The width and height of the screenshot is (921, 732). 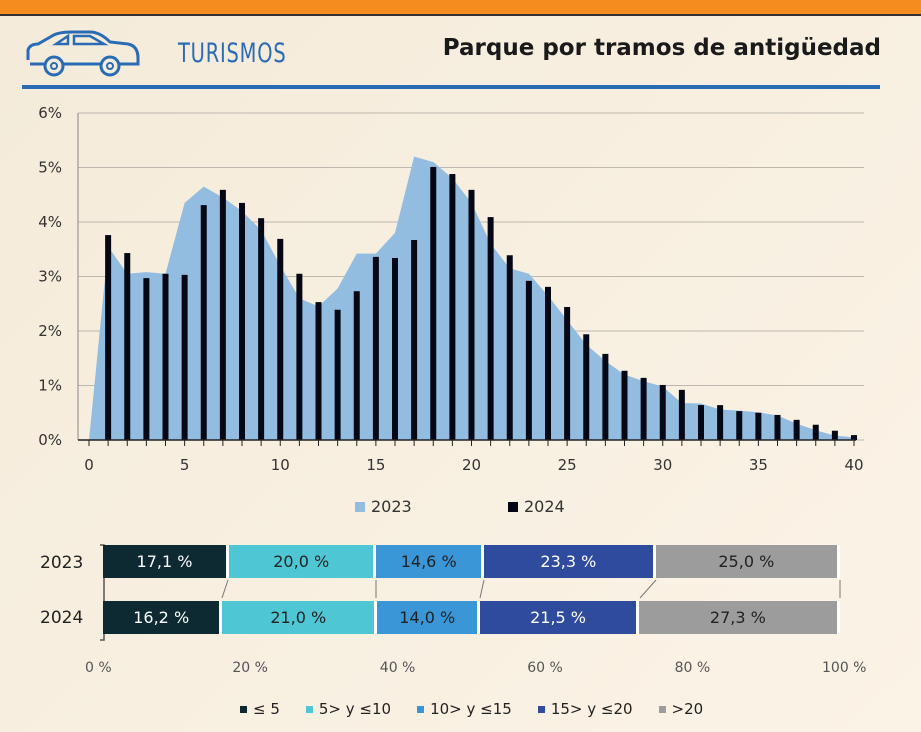 I want to click on y-tick-label: 2%, so click(x=50, y=331).